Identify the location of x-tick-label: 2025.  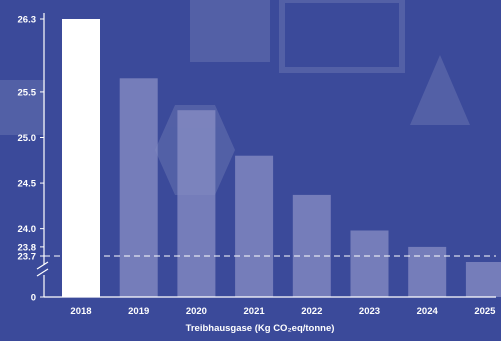
(485, 311).